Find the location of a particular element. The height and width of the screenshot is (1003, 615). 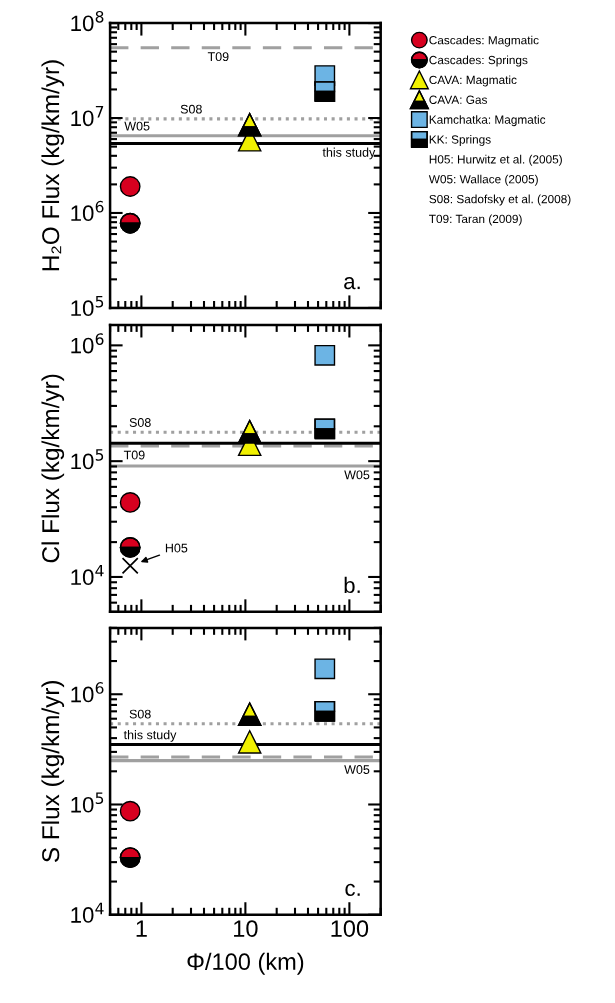

y-axis-title: S Flux (kg/km/yr) is located at coordinates (53, 771).